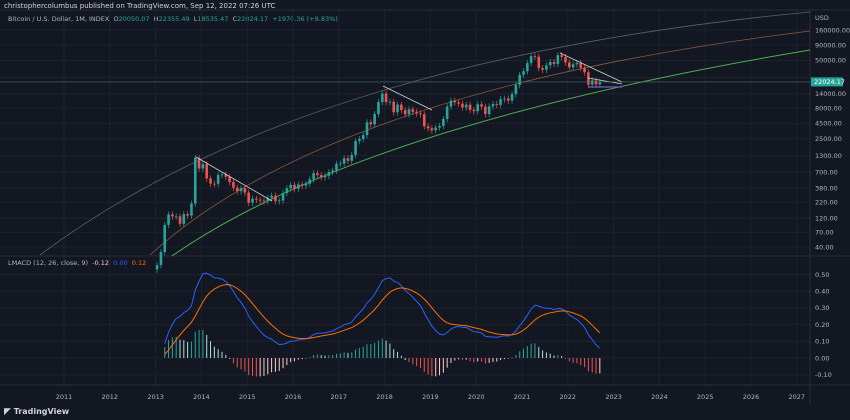 The width and height of the screenshot is (850, 420). I want to click on macd-tick-label: 0.00, so click(822, 358).